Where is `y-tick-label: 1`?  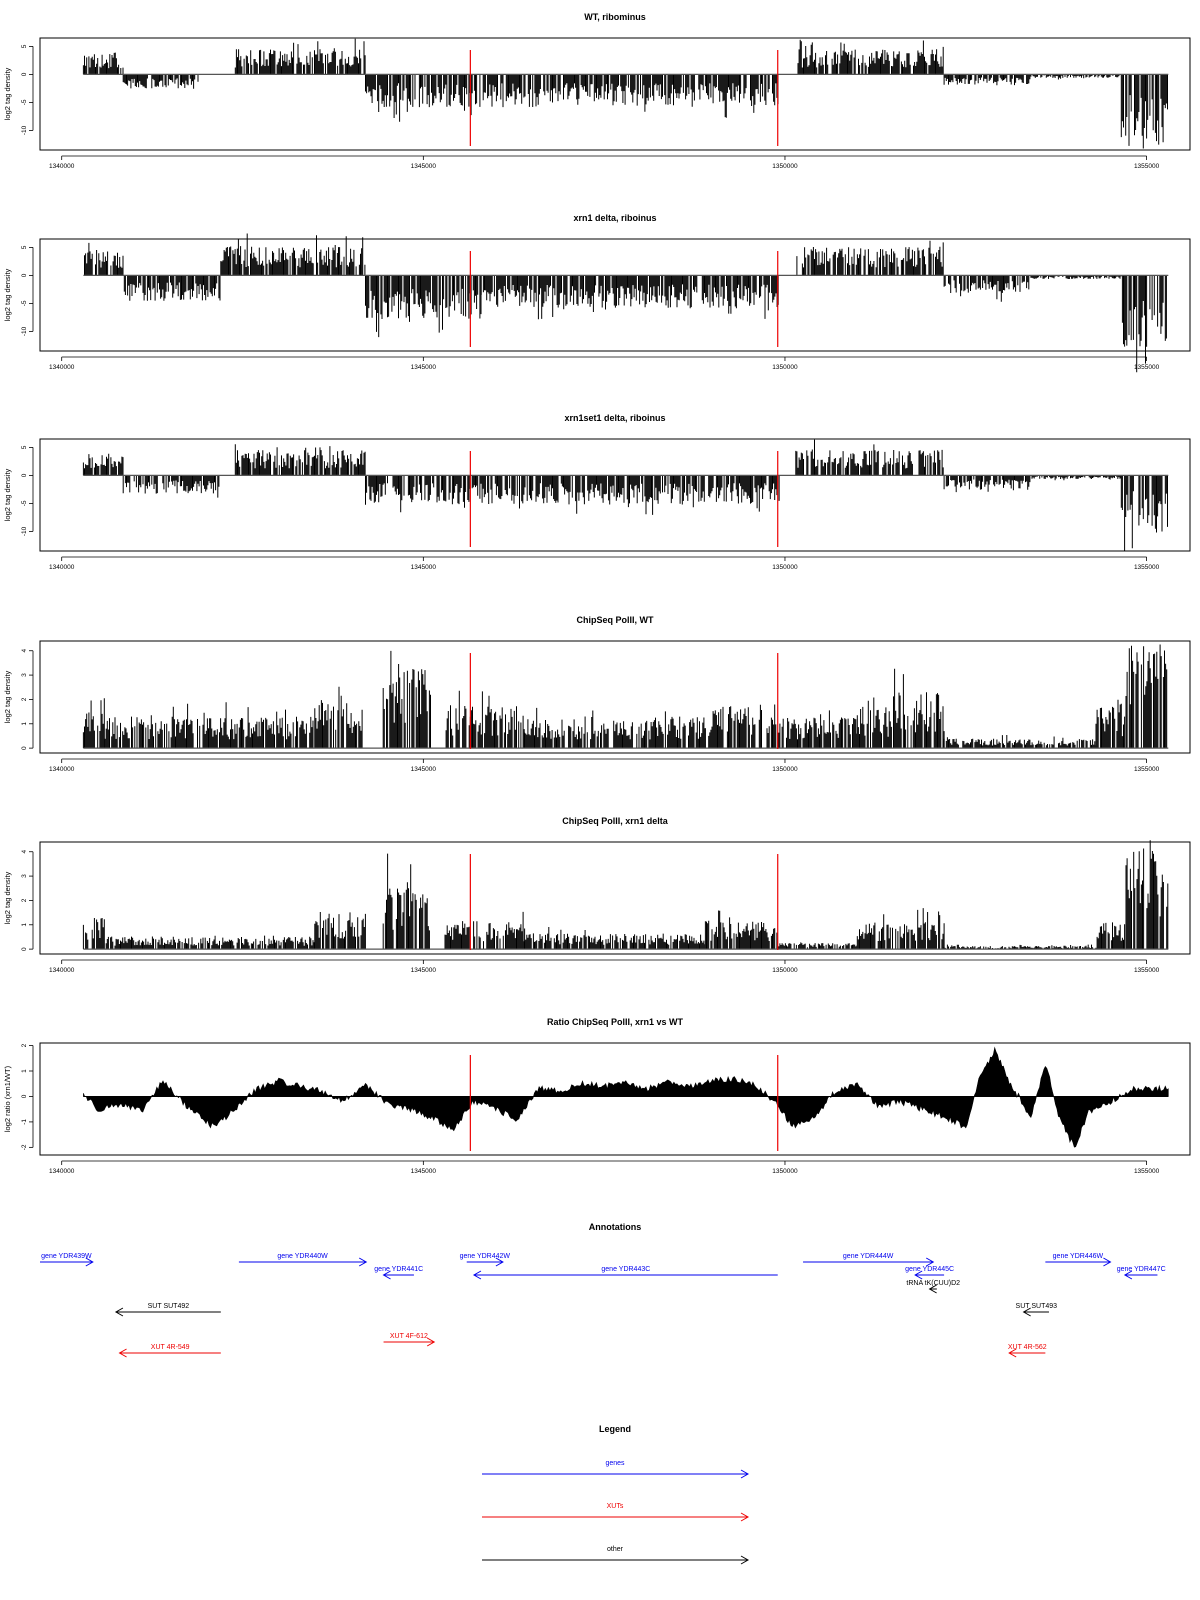
y-tick-label: 1 is located at coordinates (24, 724).